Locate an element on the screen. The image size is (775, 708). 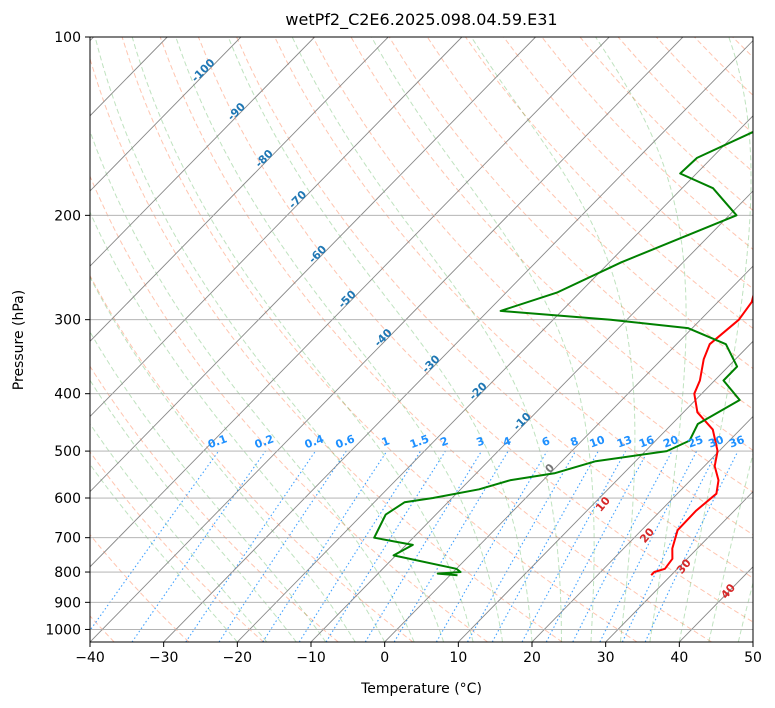
y-axis-label: Pressure (hPa) is located at coordinates (19, 340).